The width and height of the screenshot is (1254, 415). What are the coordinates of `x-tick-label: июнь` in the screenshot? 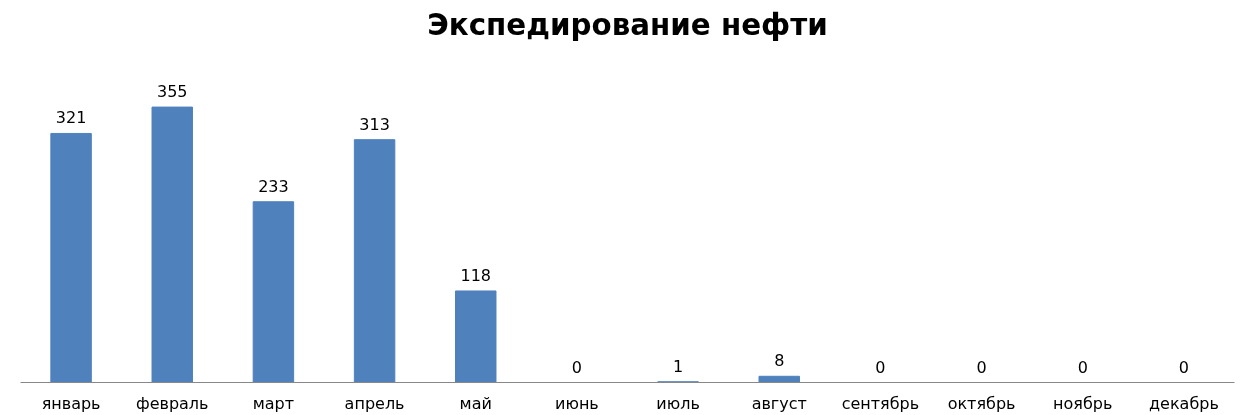 It's located at (577, 403).